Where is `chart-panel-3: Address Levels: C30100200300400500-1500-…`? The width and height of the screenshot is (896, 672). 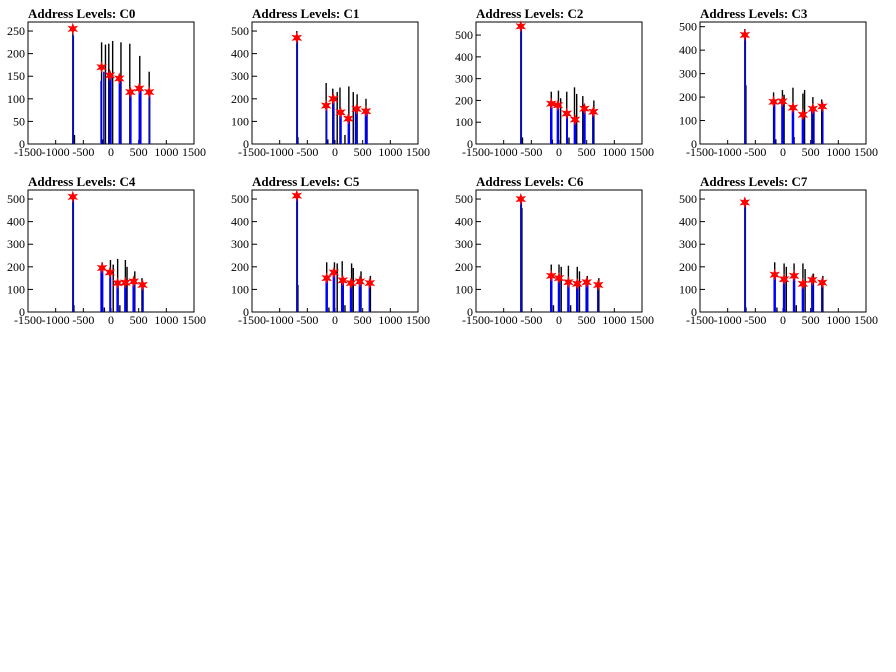
chart-panel-3: Address Levels: C30100200300400500-1500-… is located at coordinates (778, 82).